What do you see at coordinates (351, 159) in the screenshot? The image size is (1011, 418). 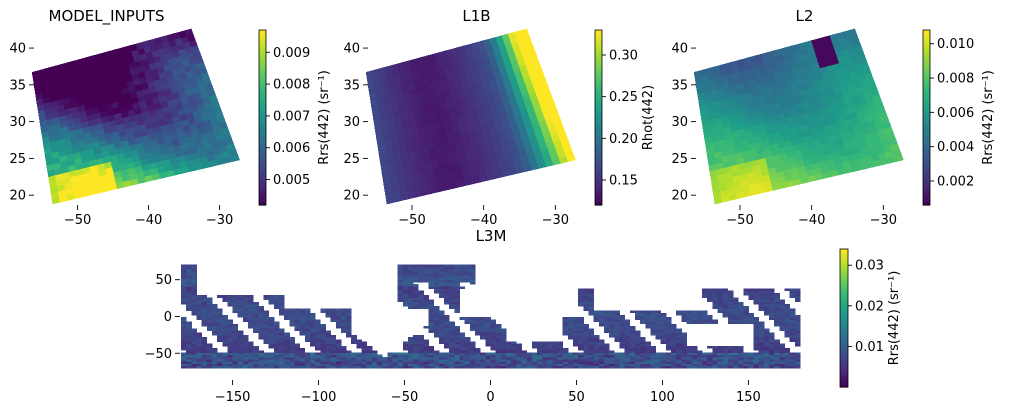 I see `y-tick-label: 25` at bounding box center [351, 159].